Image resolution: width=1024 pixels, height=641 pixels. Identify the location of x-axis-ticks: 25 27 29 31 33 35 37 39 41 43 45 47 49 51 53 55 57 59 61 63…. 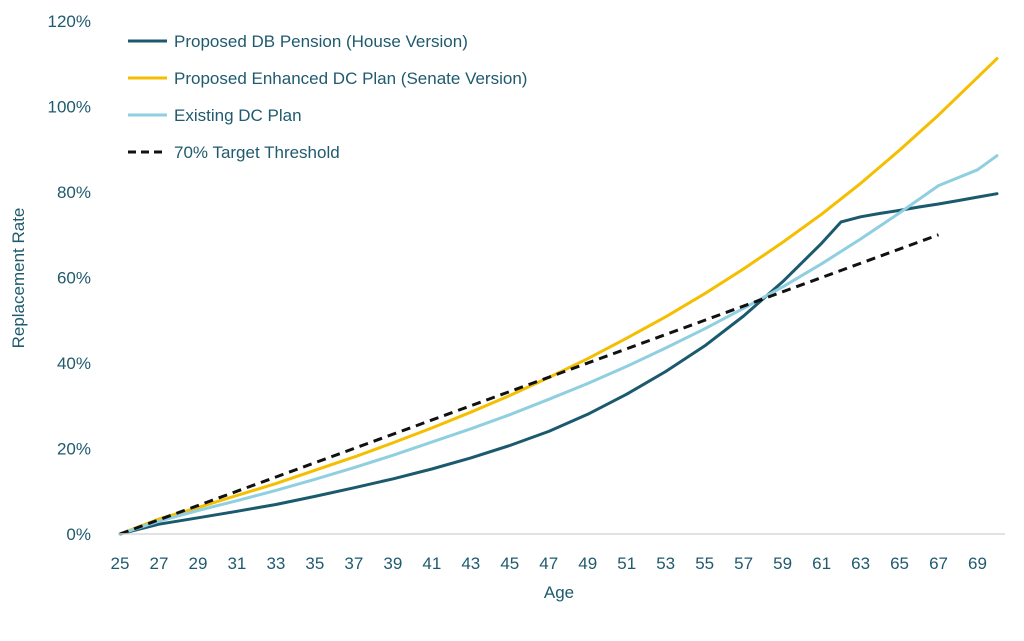
(549, 563).